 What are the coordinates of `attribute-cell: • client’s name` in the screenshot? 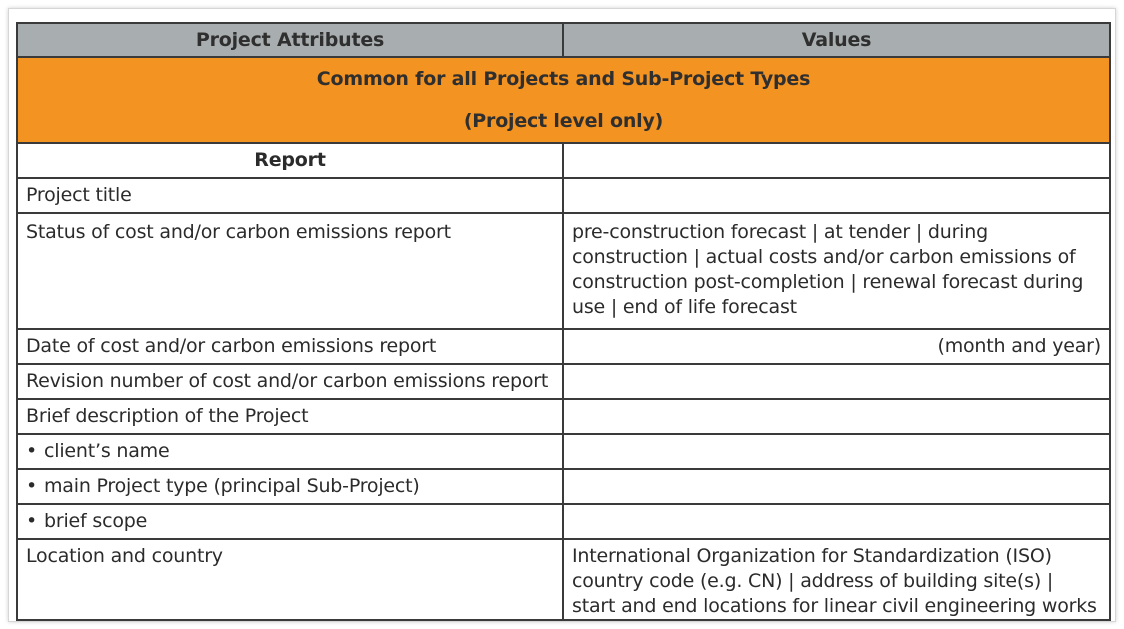 It's located at (290, 451).